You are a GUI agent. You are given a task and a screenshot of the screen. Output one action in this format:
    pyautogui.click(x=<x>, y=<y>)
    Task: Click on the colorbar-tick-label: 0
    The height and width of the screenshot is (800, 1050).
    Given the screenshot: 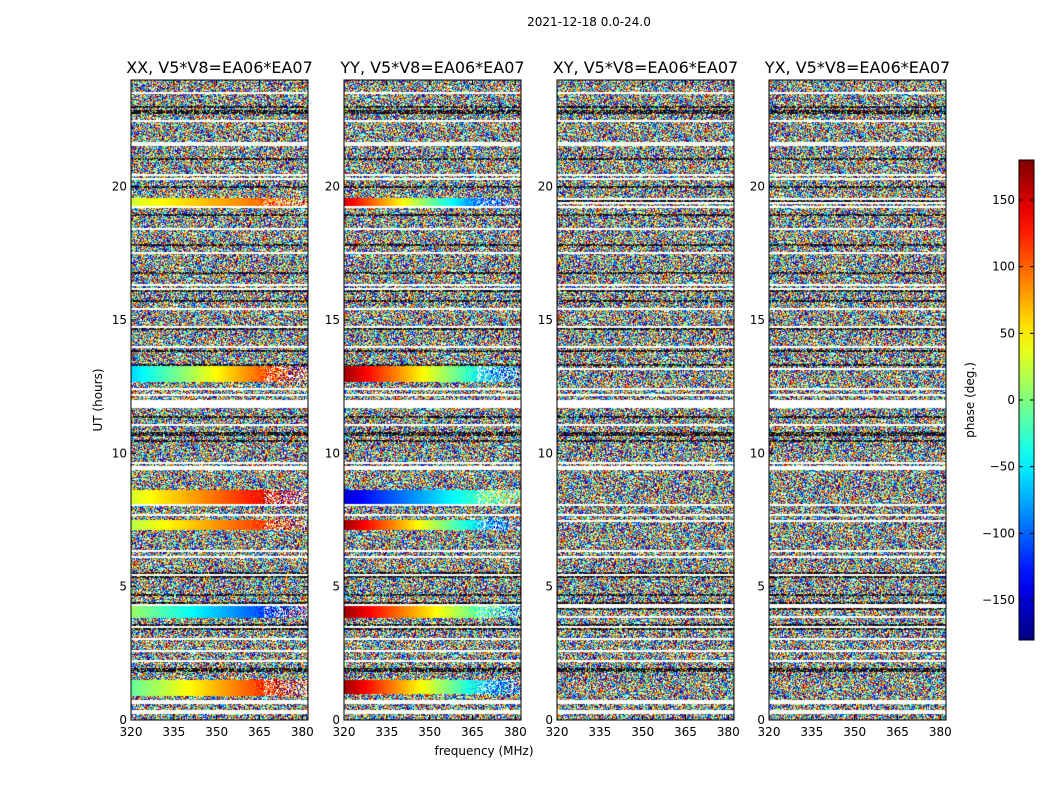 What is the action you would take?
    pyautogui.click(x=1011, y=400)
    